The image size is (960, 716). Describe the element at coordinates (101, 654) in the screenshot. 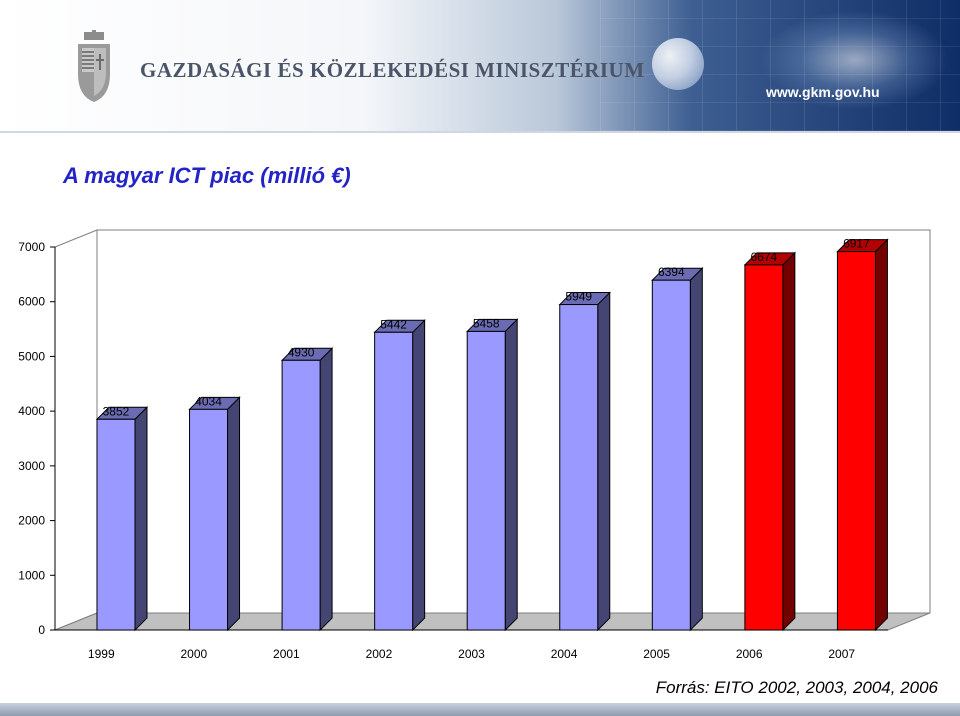

I see `x-tick-label-1999: 1999` at that location.